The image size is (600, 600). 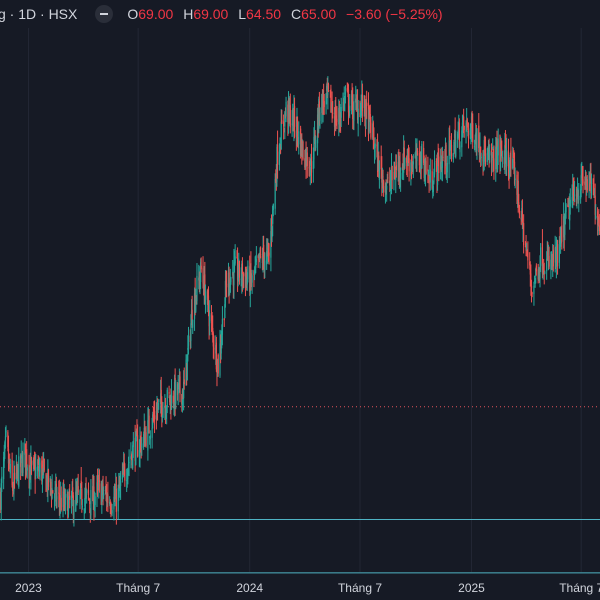 What do you see at coordinates (319, 14) in the screenshot?
I see `close-value: 65.00` at bounding box center [319, 14].